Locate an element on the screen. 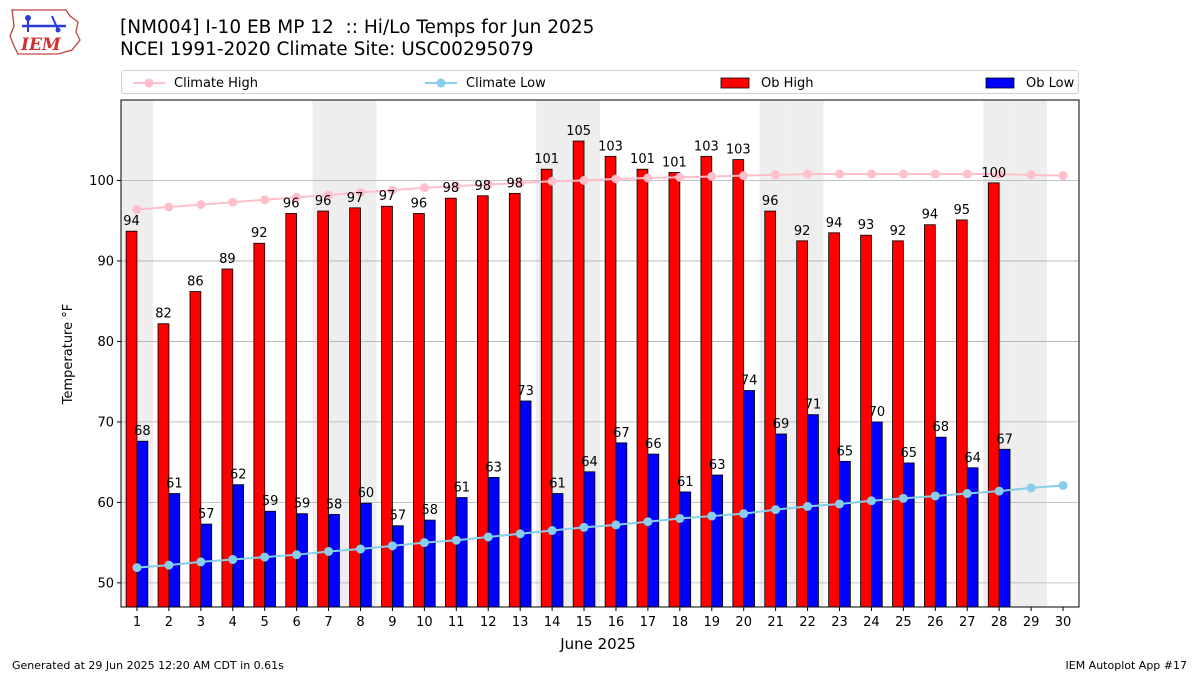  ob-high-swatch-icon is located at coordinates (735, 83).